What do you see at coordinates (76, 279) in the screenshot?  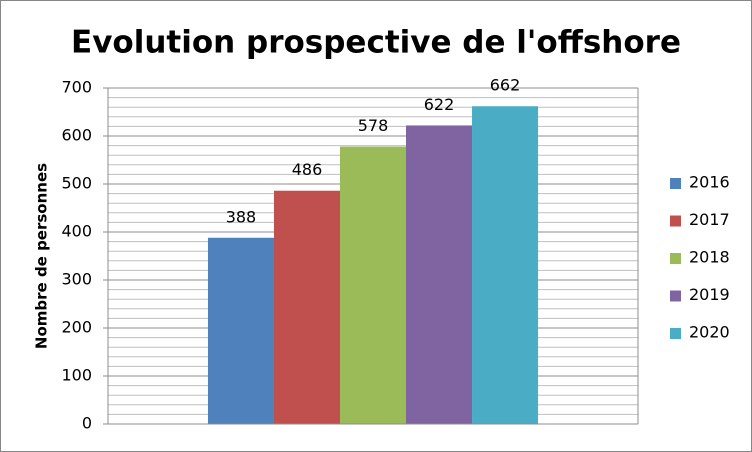 I see `y-tick-label: 300` at bounding box center [76, 279].